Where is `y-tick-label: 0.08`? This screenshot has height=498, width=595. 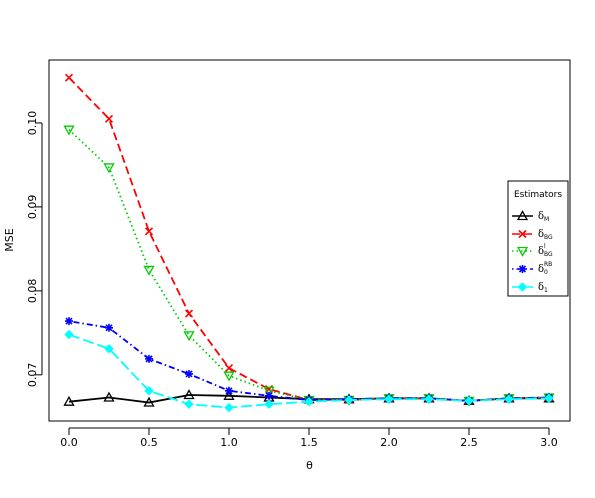 y-tick-label: 0.08 is located at coordinates (32, 291).